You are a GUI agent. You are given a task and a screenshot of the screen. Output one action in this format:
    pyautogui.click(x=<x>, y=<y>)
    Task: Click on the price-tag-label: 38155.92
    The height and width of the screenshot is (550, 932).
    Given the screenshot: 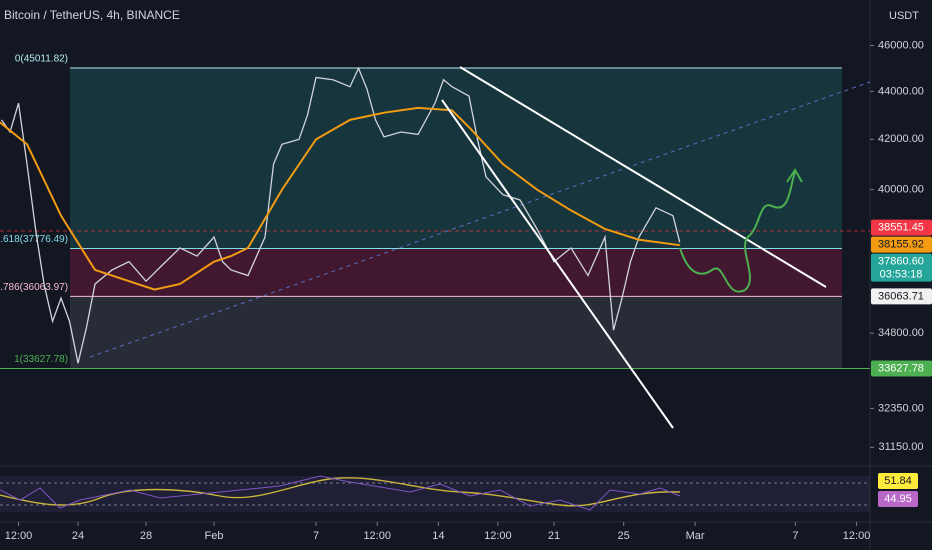 What is the action you would take?
    pyautogui.click(x=901, y=245)
    